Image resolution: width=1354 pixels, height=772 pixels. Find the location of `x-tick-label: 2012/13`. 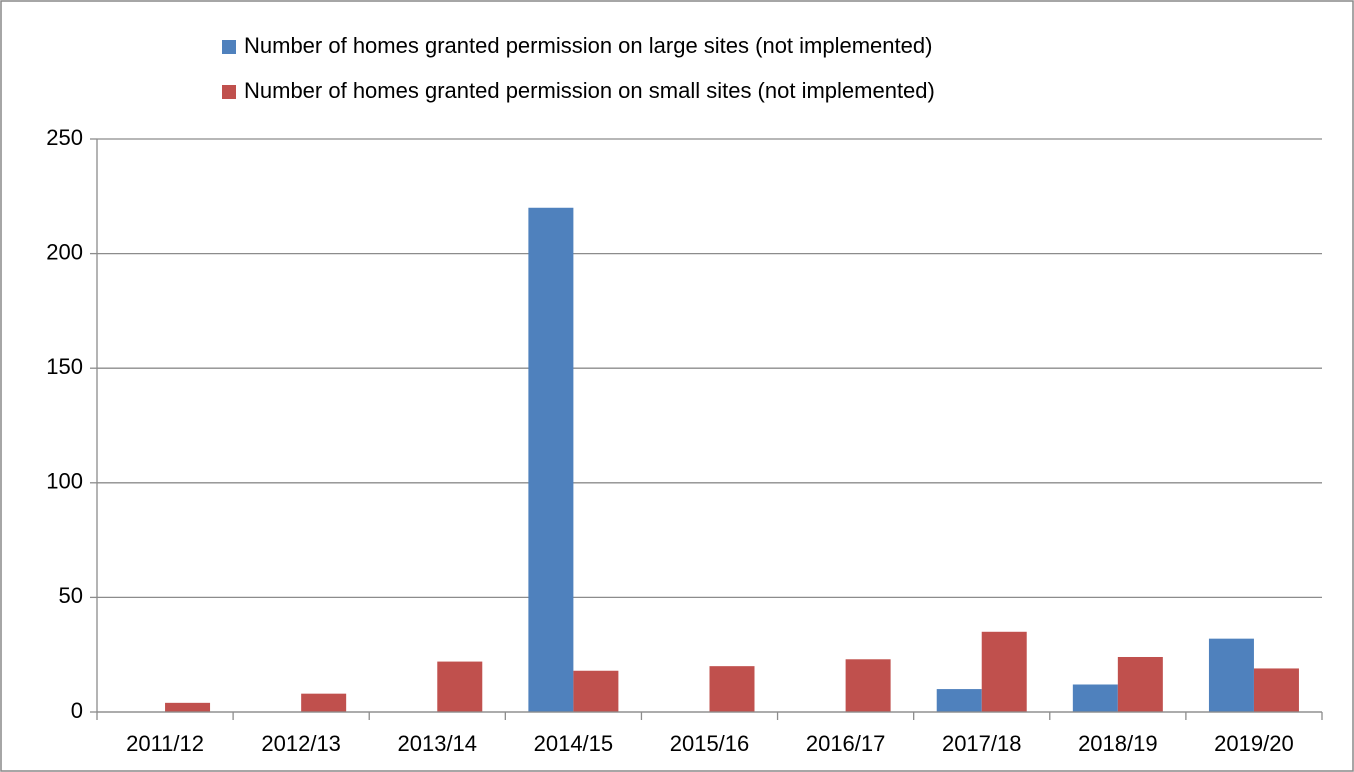

x-tick-label: 2012/13 is located at coordinates (301, 743).